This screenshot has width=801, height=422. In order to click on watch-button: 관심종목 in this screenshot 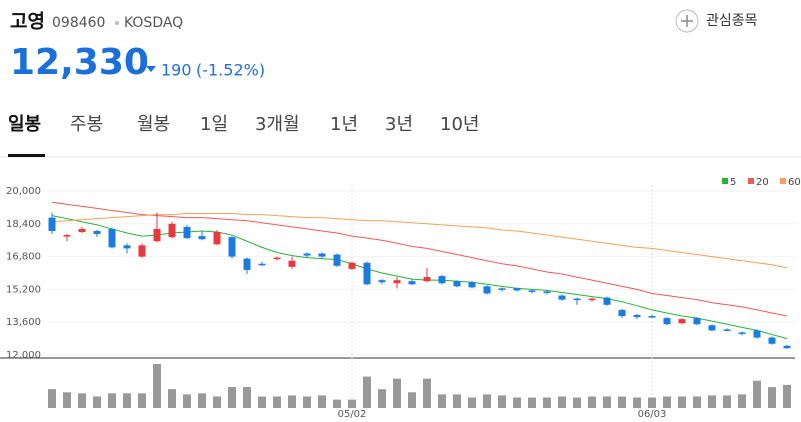, I will do `click(716, 21)`.